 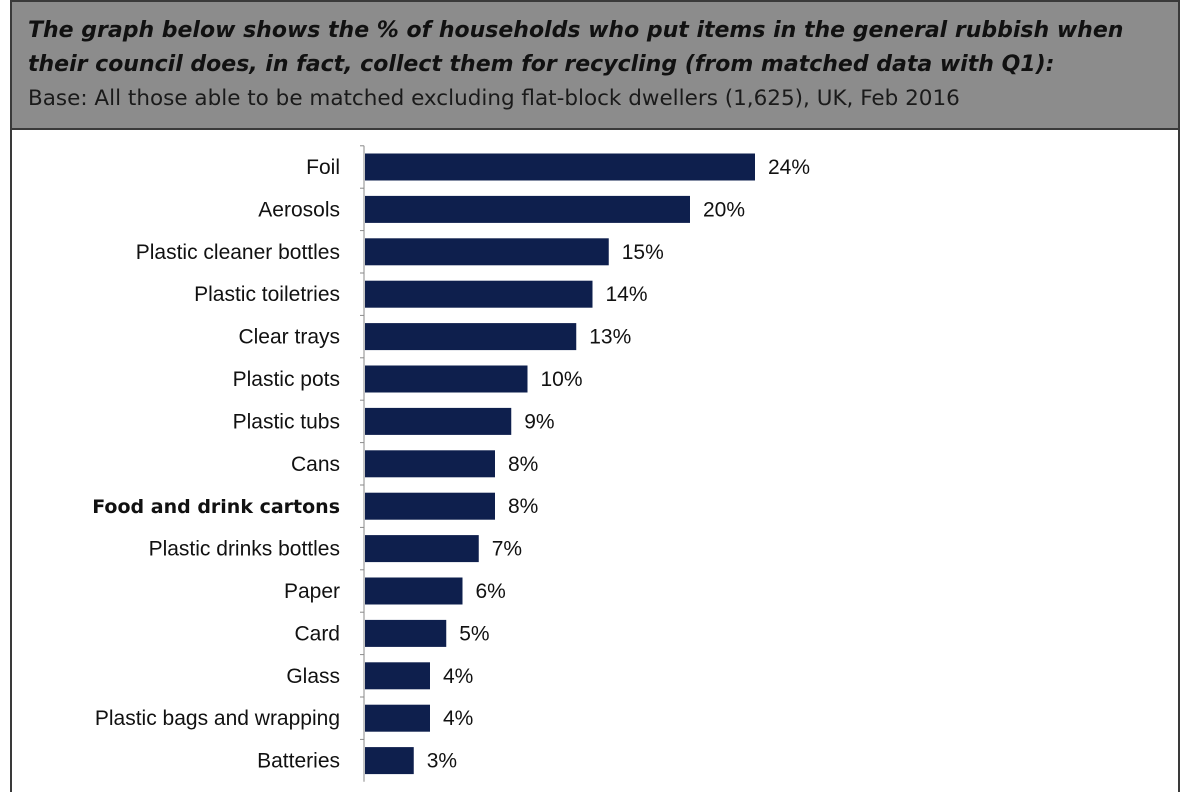 I want to click on data-label: 3%, so click(x=442, y=761).